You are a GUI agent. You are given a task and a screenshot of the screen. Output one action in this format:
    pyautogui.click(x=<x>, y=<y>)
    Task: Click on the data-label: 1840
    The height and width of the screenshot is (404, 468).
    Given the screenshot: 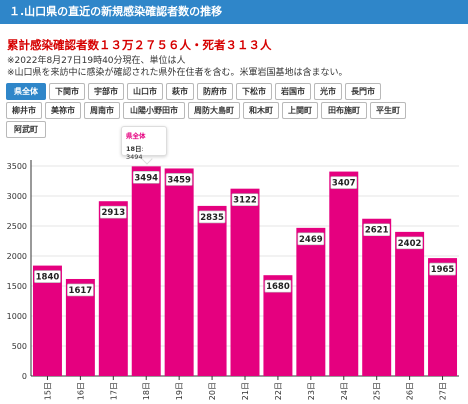 What is the action you would take?
    pyautogui.click(x=48, y=278)
    